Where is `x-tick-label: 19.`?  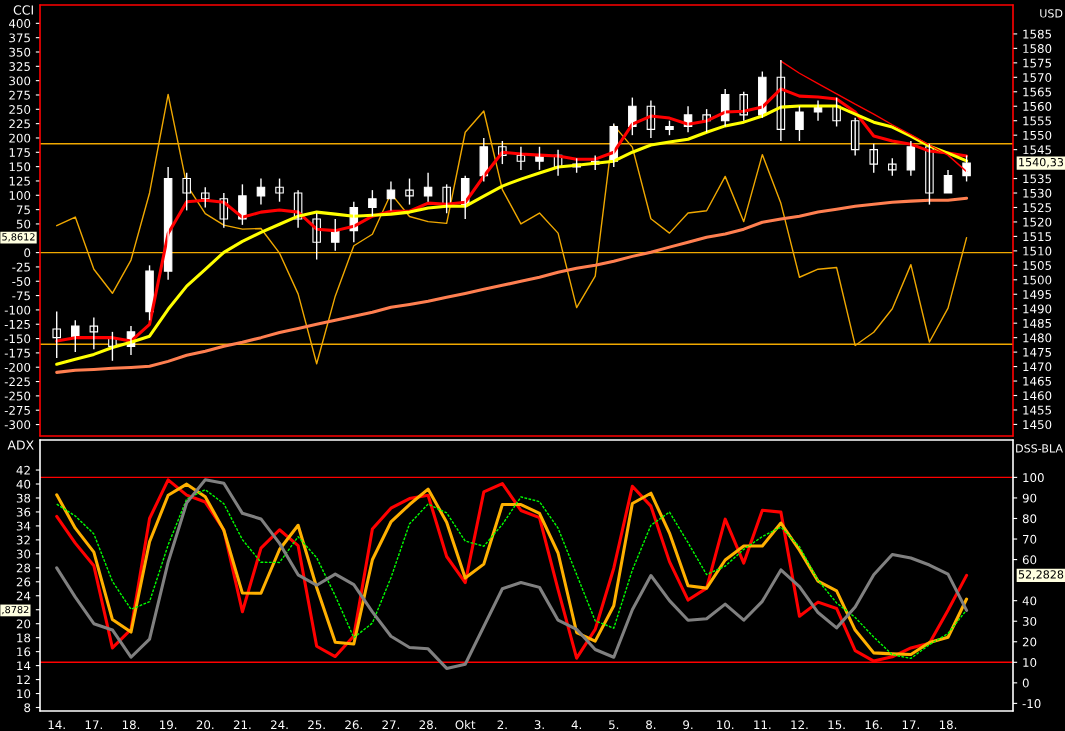 x-tick-label: 19. is located at coordinates (168, 725).